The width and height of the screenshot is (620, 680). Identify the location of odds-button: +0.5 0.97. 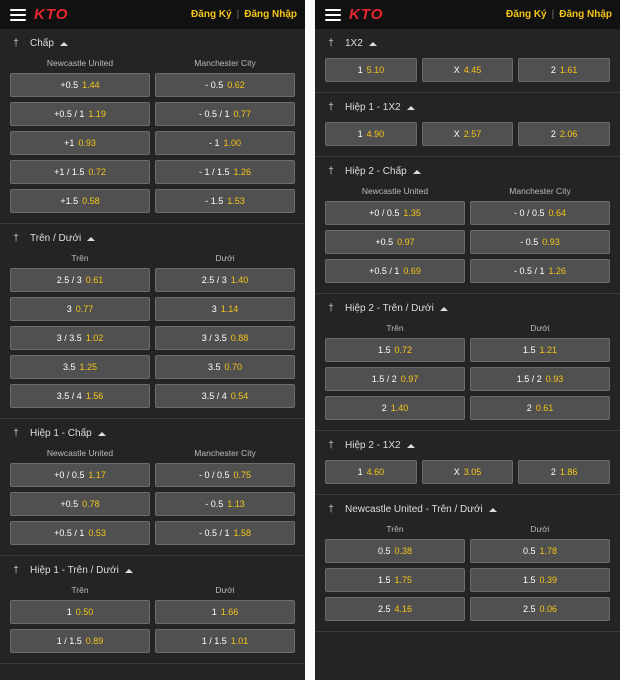
(395, 242).